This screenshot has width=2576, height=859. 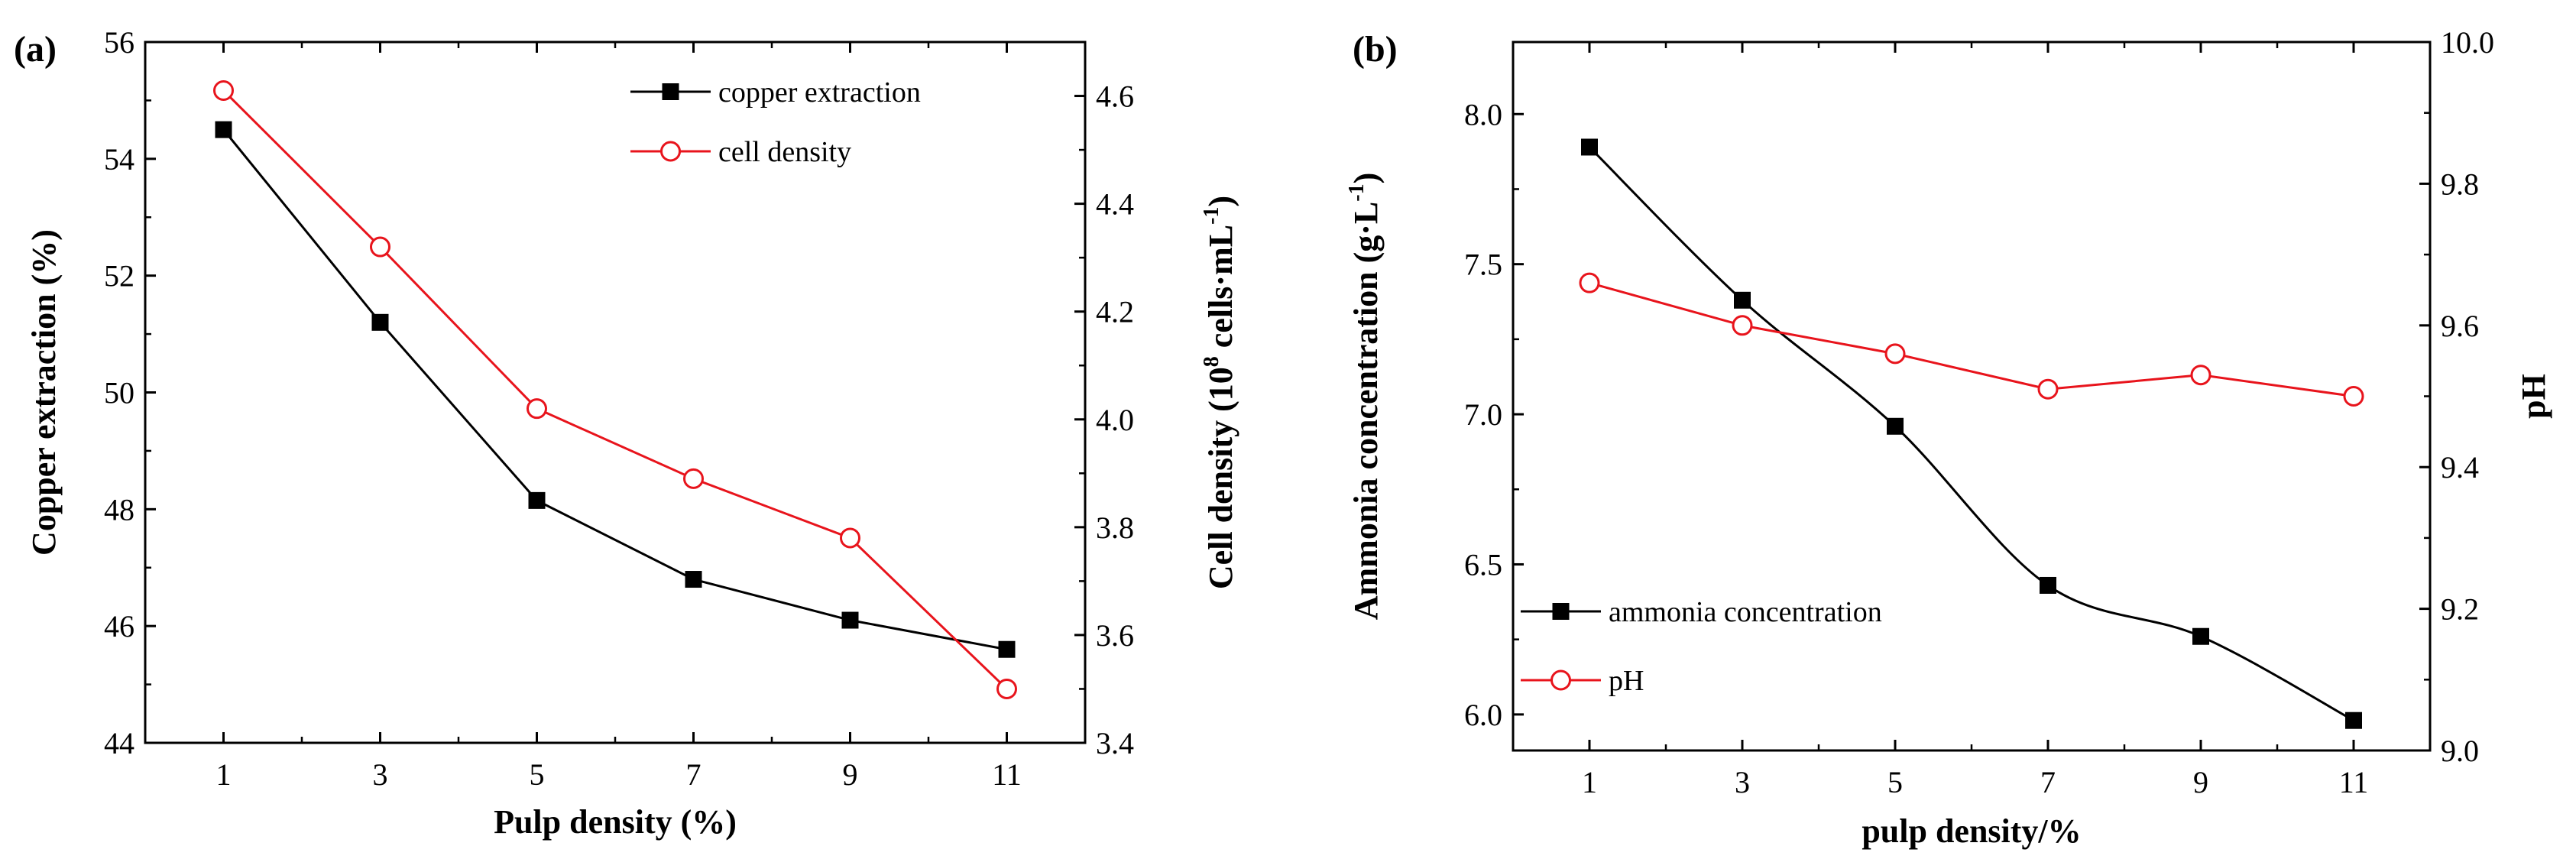 I want to click on legend-entry: cell density, so click(x=740, y=152).